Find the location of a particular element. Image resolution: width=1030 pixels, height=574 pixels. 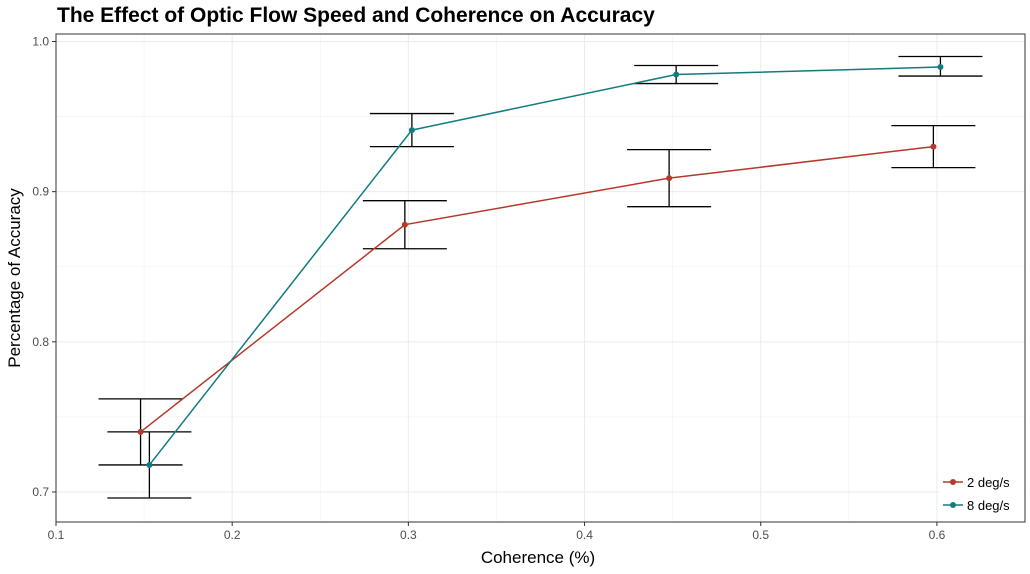

x-tick-label: 0.6 is located at coordinates (937, 535).